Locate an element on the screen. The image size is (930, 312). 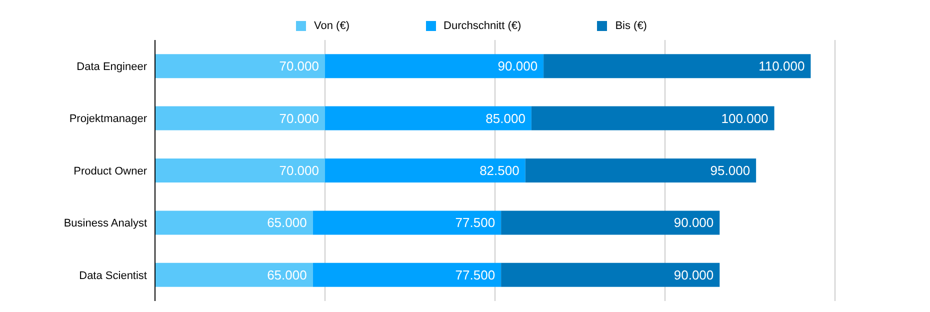
y-tick-label: Data Scientist is located at coordinates (113, 276).